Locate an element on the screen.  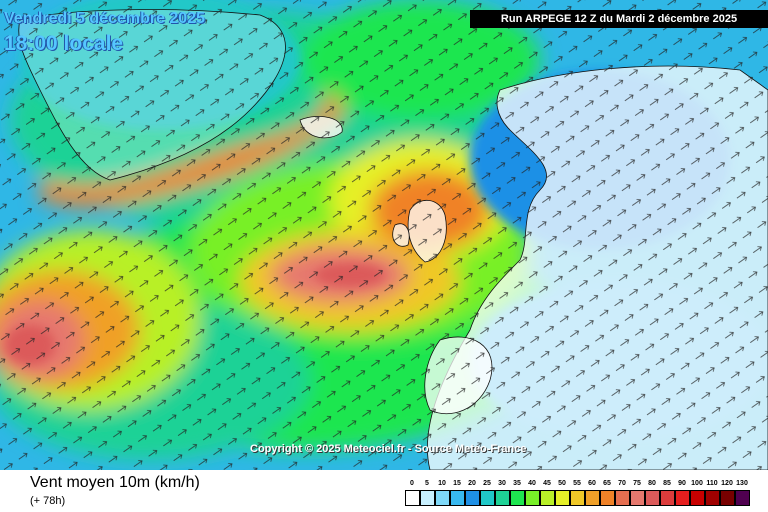
legend-label: 60 is located at coordinates (592, 483).